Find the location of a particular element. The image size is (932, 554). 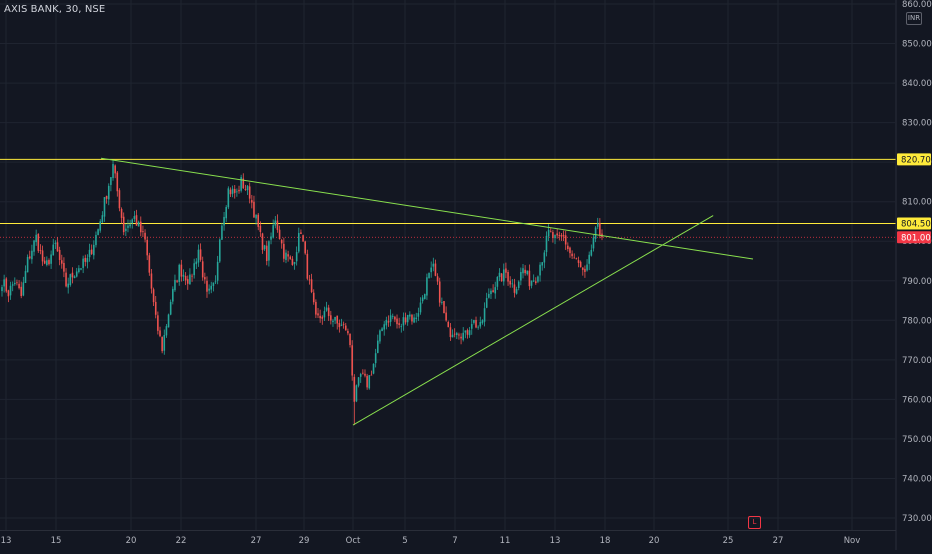

time-tick-label: 22 is located at coordinates (181, 541).